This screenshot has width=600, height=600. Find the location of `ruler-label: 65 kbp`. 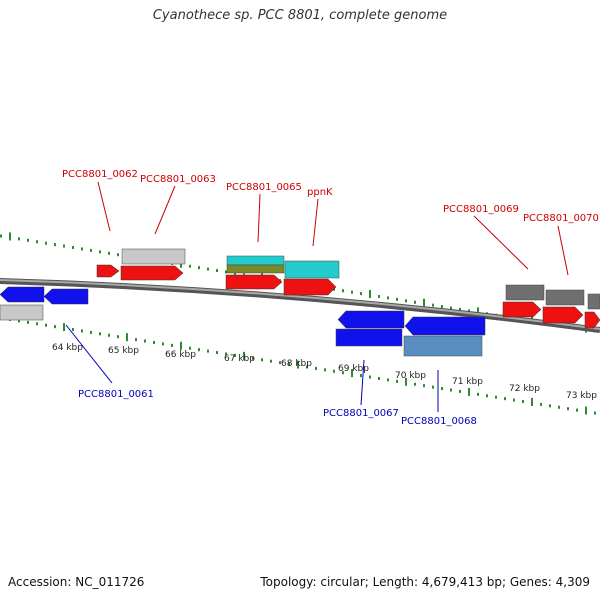

ruler-label: 65 kbp is located at coordinates (123, 351).